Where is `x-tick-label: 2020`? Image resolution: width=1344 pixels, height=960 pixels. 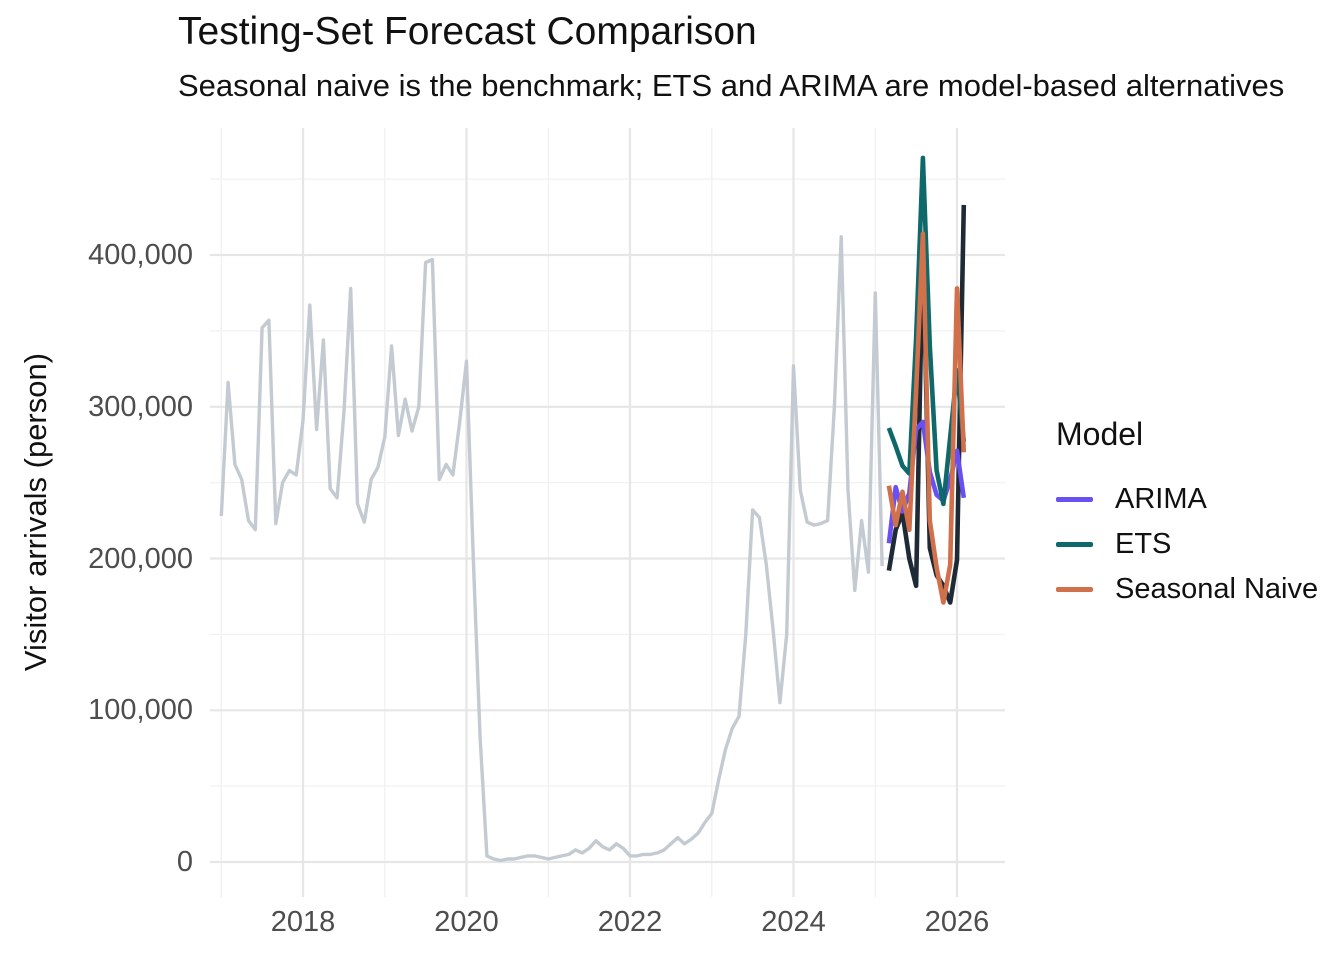
x-tick-label: 2020 is located at coordinates (466, 922).